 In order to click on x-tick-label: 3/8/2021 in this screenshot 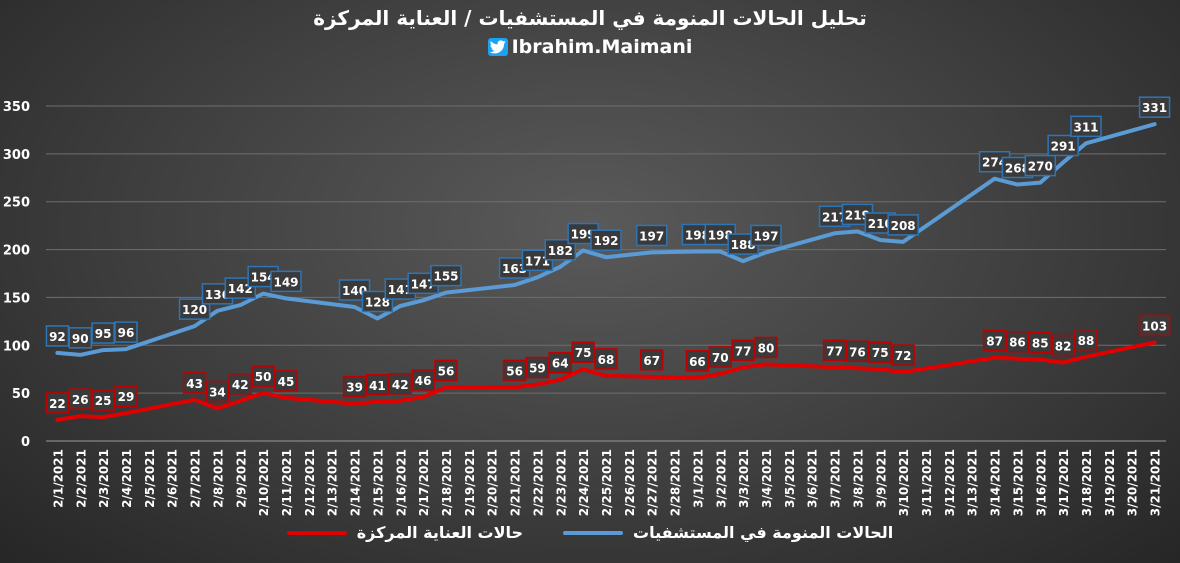, I will do `click(858, 478)`.